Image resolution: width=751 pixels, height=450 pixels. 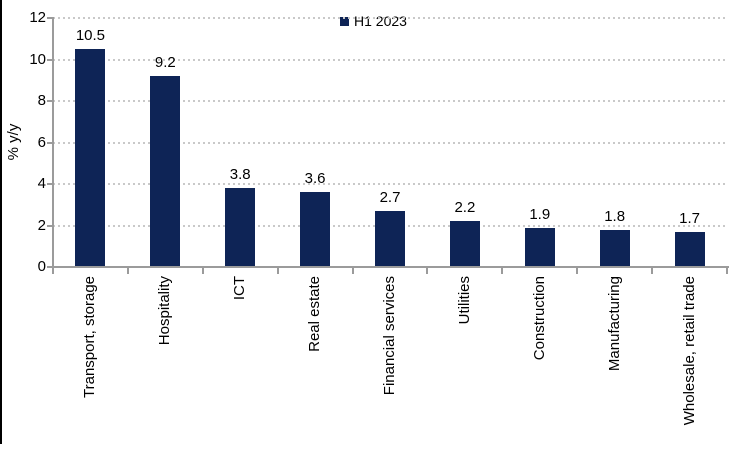 I want to click on bar-value-label-5: 2.2, so click(x=465, y=208).